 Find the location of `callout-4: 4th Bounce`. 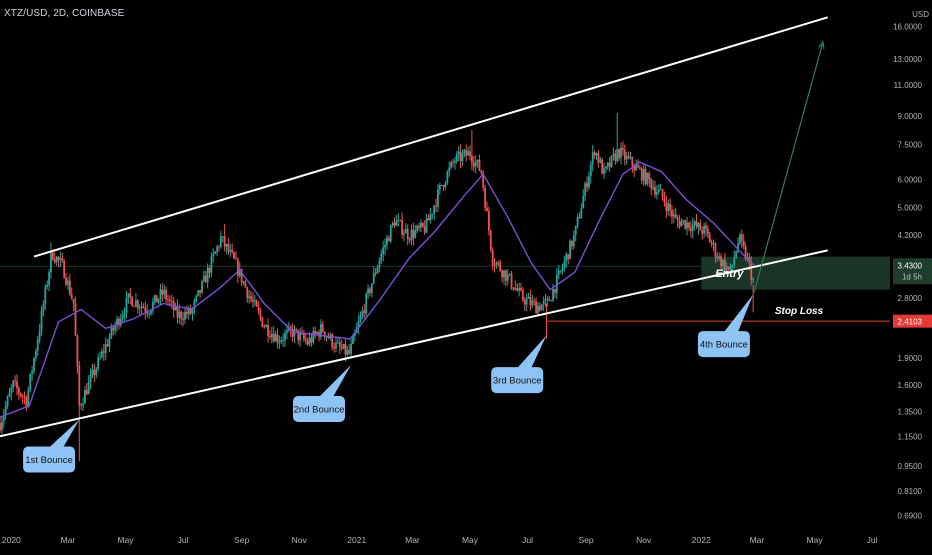

callout-4: 4th Bounce is located at coordinates (725, 326).